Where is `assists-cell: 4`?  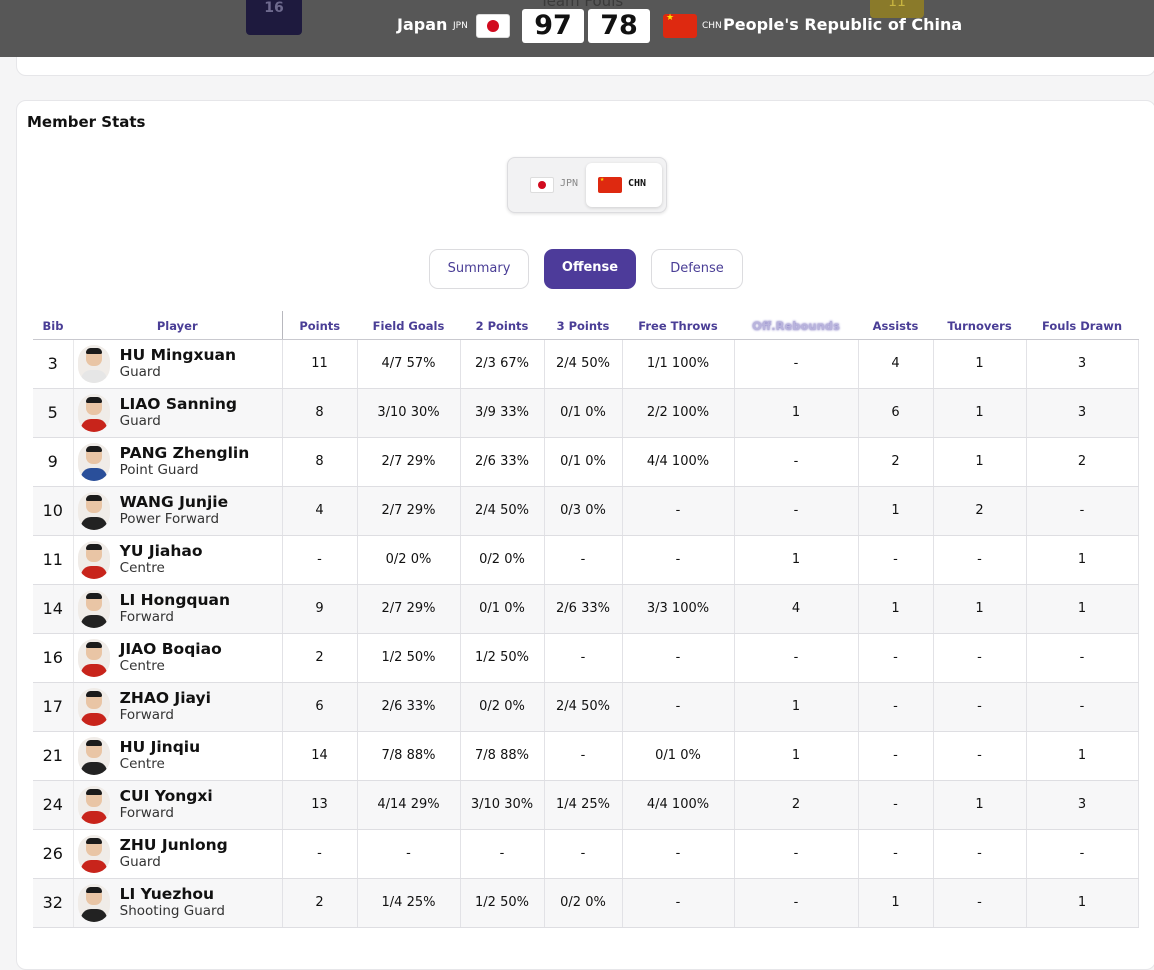
assists-cell: 4 is located at coordinates (896, 364).